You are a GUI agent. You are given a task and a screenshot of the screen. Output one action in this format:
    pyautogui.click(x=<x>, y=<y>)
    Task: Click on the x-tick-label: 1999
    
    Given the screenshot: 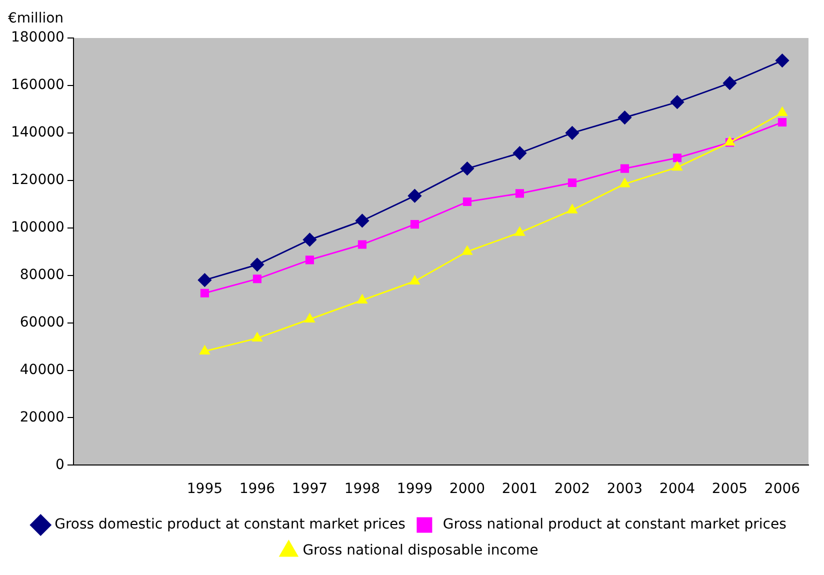 What is the action you would take?
    pyautogui.click(x=414, y=489)
    